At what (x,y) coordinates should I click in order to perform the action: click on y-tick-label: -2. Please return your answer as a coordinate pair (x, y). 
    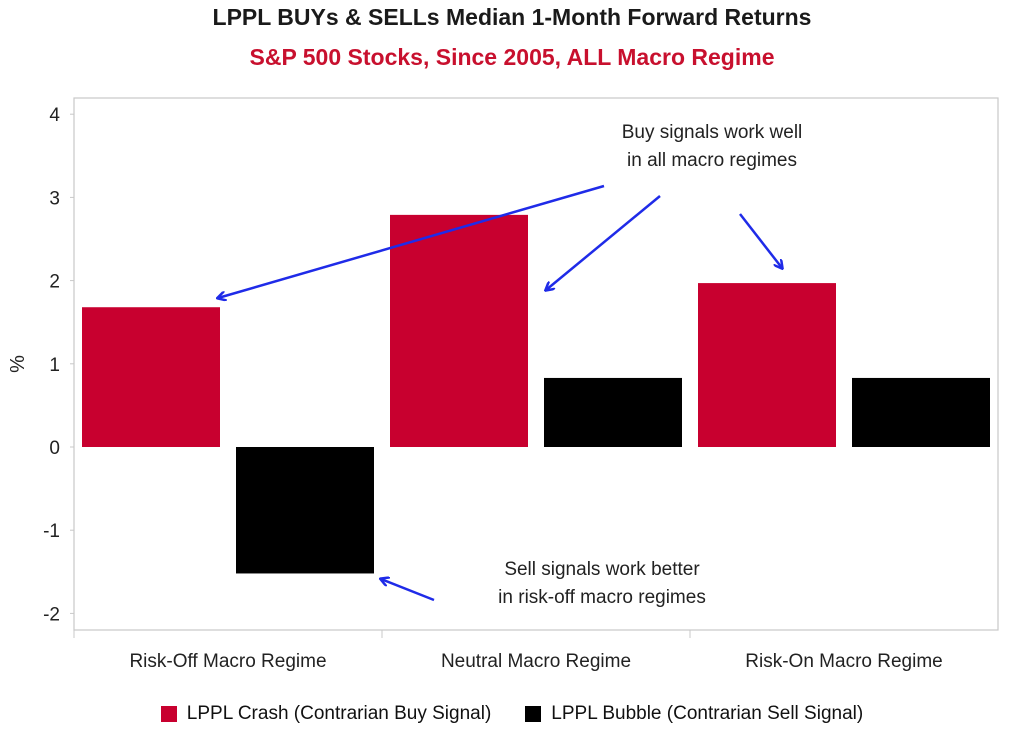
    Looking at the image, I should click on (51, 614).